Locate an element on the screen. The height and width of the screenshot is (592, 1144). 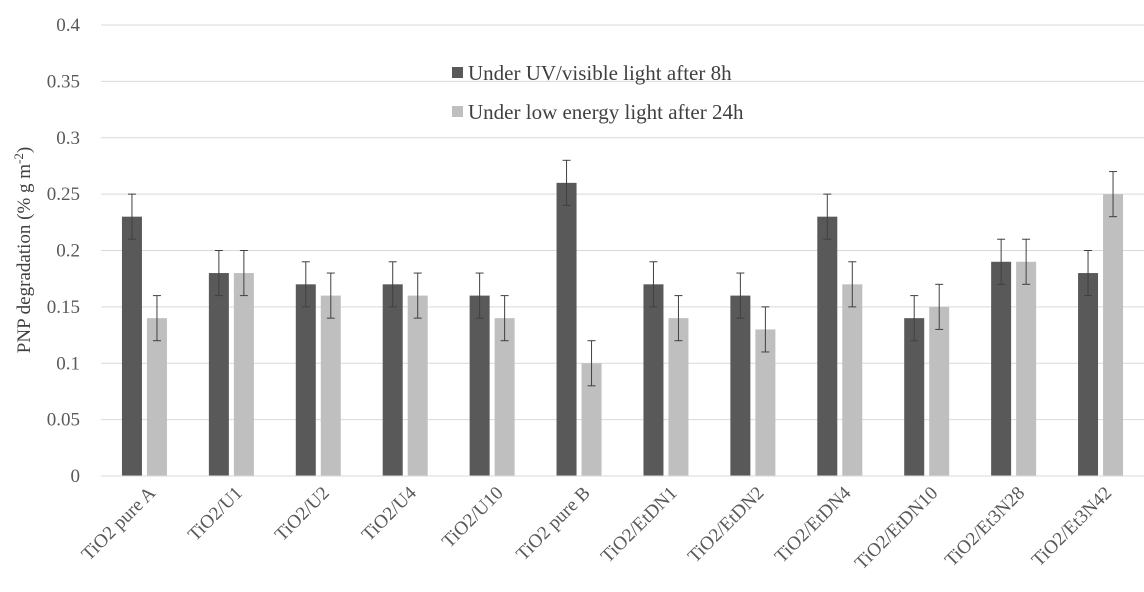
x-tick-label: TiO2/U10 is located at coordinates (473, 518).